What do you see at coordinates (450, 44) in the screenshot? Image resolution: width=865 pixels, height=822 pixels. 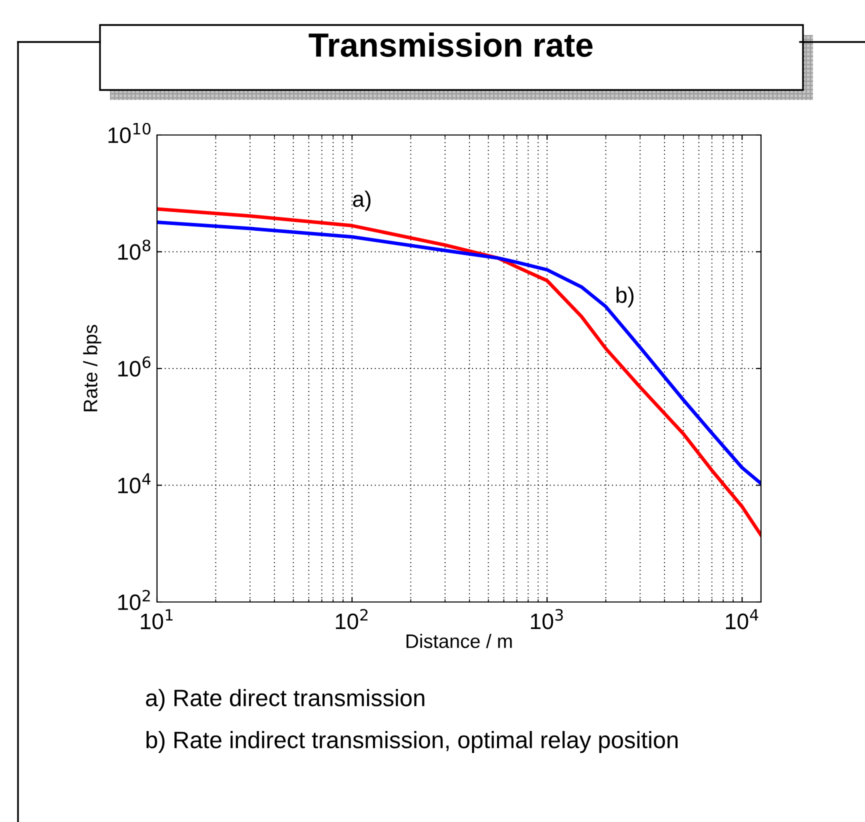 I see `chart-title: Transmission rate` at bounding box center [450, 44].